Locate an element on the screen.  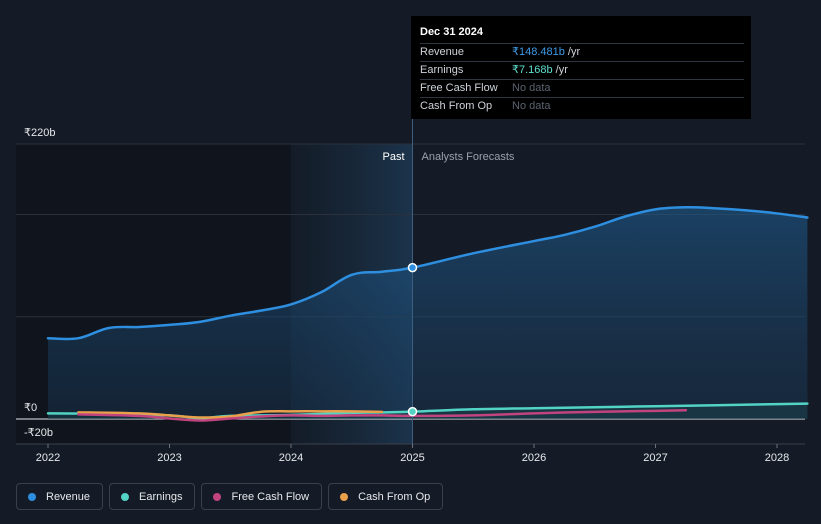
x-tick-label: 2022 is located at coordinates (48, 458).